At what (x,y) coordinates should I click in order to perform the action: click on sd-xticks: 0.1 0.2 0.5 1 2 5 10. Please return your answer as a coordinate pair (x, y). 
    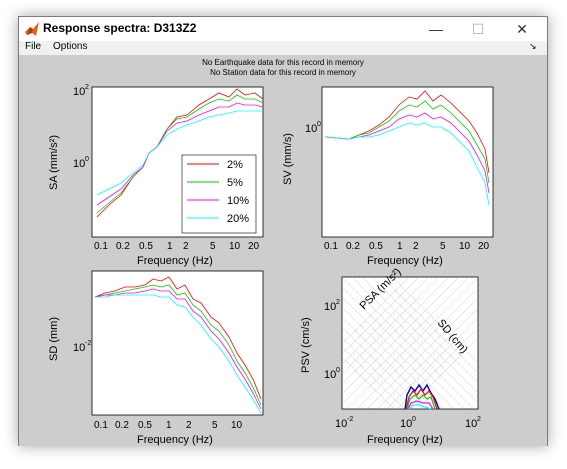
    Looking at the image, I should click on (168, 425).